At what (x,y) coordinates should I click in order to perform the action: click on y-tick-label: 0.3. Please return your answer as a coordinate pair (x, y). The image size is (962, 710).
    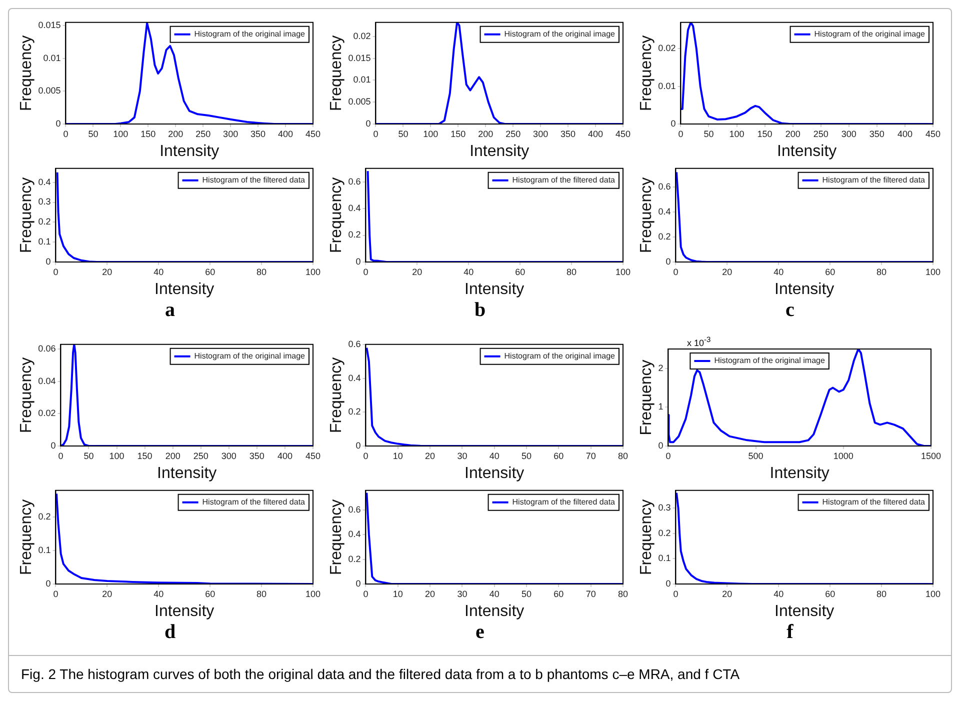
    Looking at the image, I should click on (664, 507).